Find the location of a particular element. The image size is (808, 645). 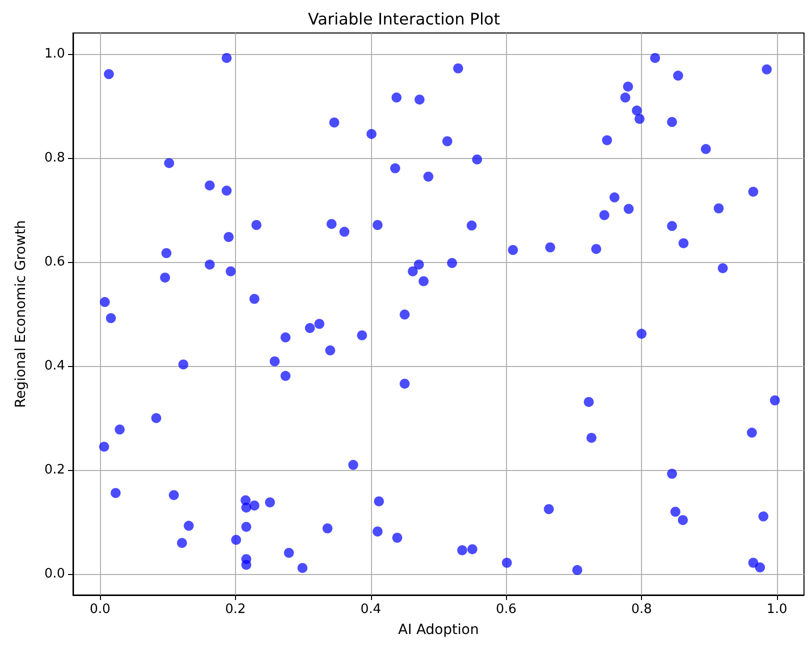

x-tick-label: 0.6 is located at coordinates (506, 609).